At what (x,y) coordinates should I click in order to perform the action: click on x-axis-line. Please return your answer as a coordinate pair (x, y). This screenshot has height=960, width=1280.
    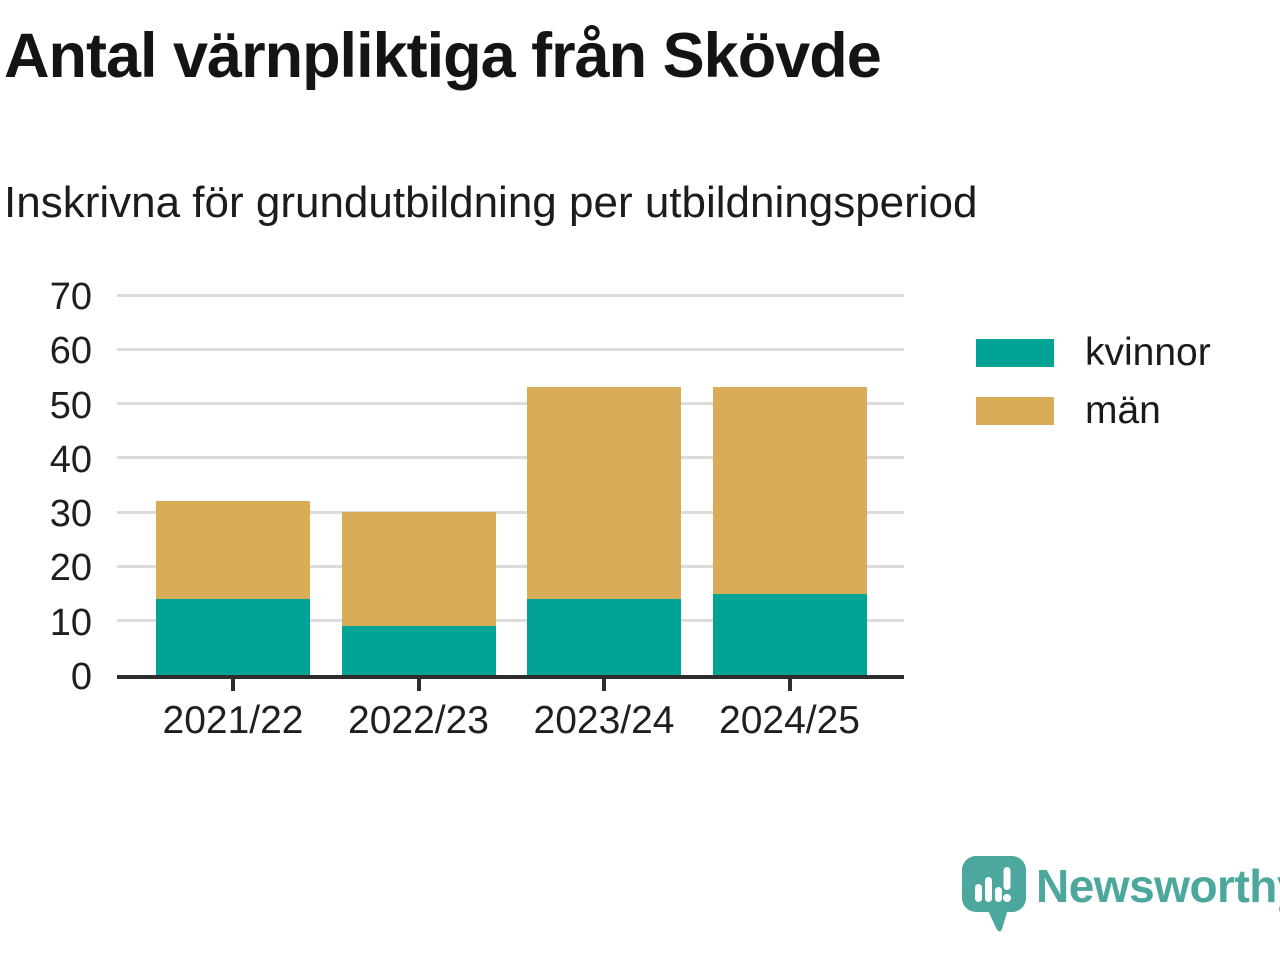
    Looking at the image, I should click on (510, 677).